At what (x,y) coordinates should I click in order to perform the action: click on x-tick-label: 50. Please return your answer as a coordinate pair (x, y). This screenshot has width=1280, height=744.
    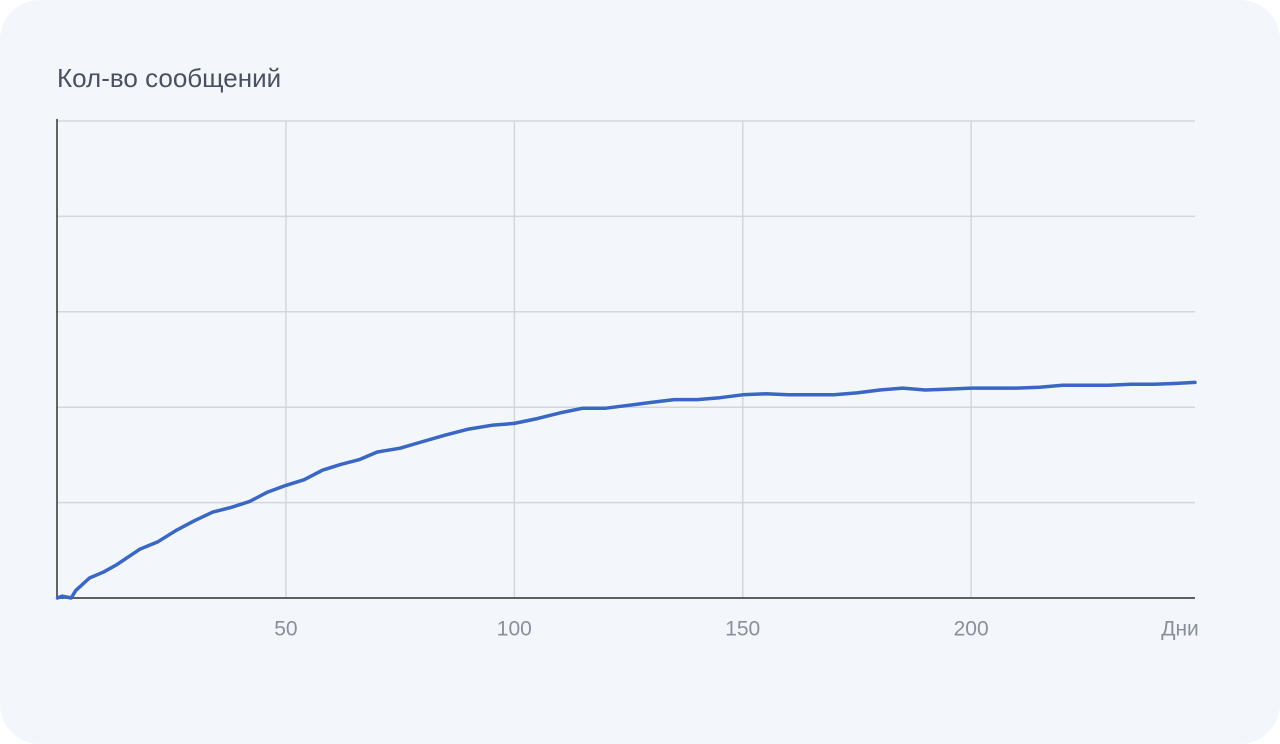
    Looking at the image, I should click on (285, 629).